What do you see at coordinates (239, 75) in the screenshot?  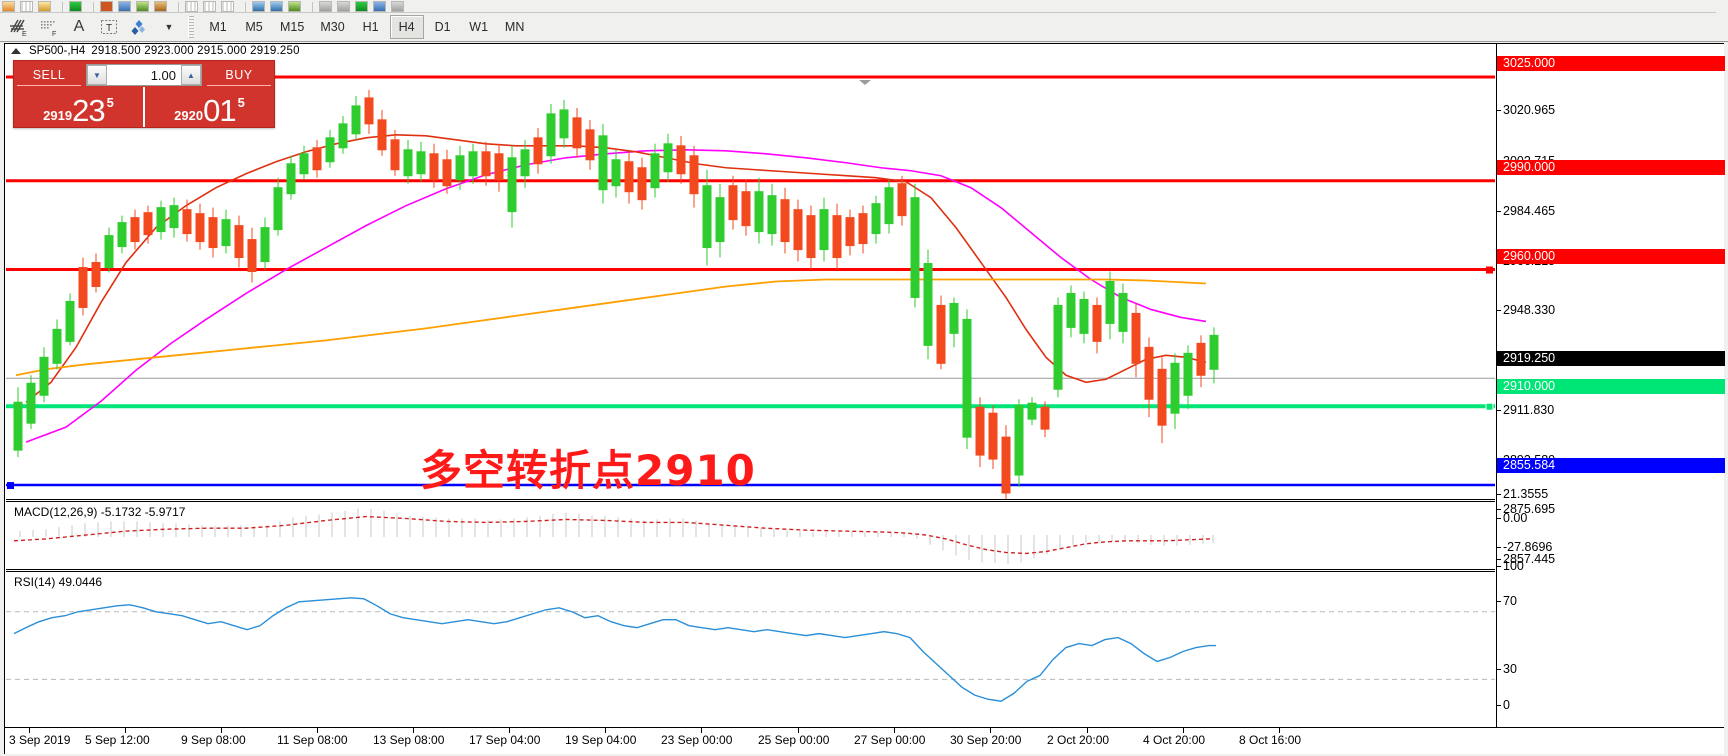 I see `buy-button: BUY` at bounding box center [239, 75].